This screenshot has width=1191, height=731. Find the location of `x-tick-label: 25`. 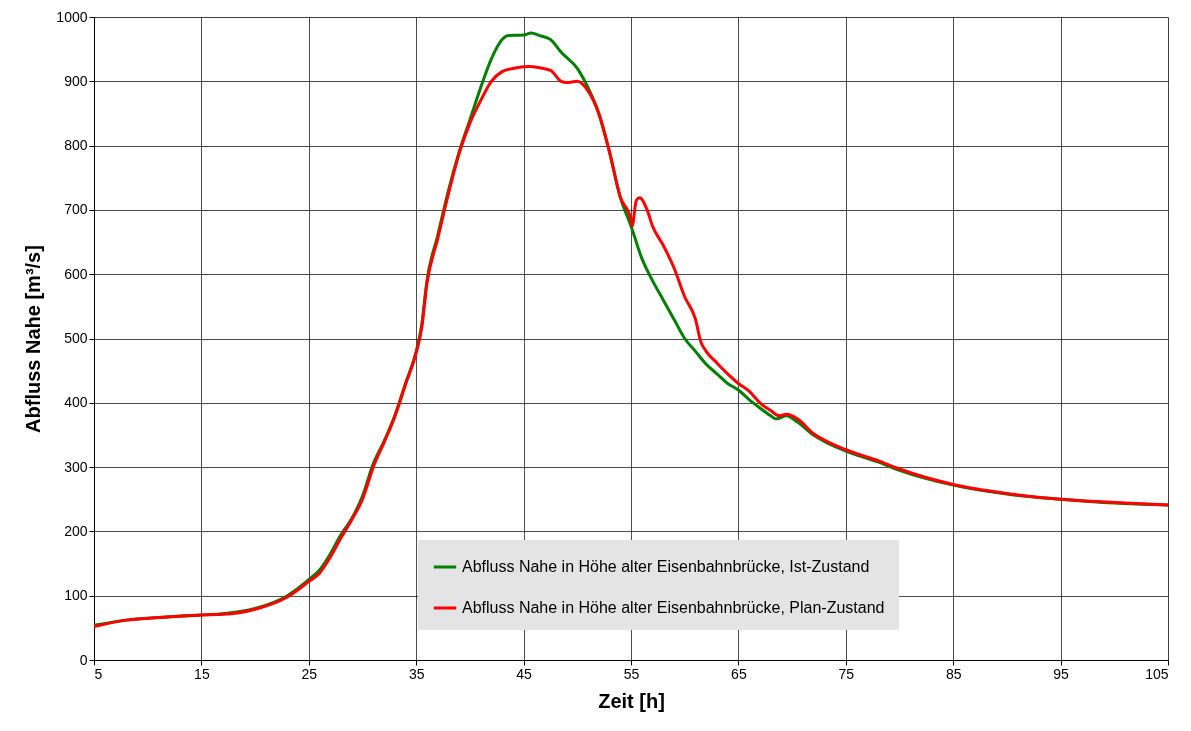

x-tick-label: 25 is located at coordinates (309, 673).